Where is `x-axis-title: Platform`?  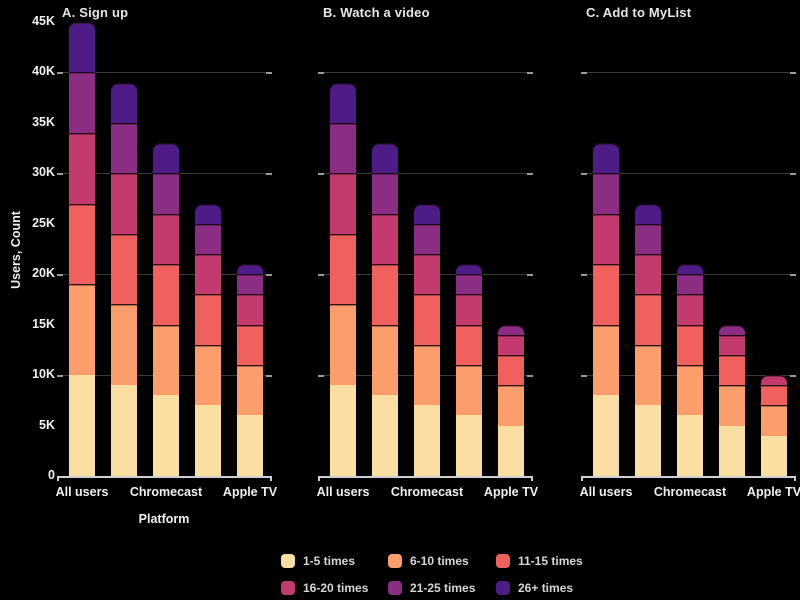
x-axis-title: Platform is located at coordinates (164, 519).